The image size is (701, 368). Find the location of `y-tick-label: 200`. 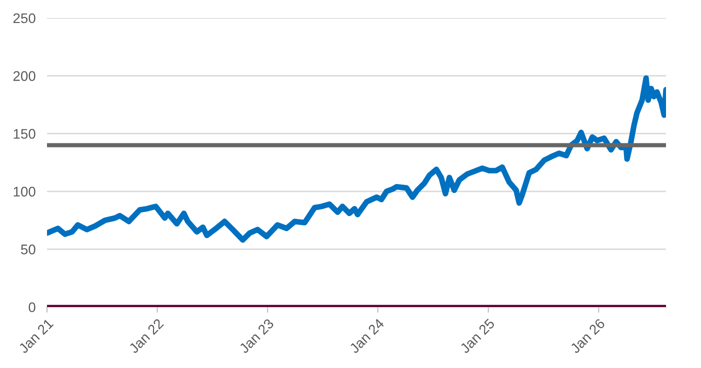

y-tick-label: 200 is located at coordinates (24, 76).